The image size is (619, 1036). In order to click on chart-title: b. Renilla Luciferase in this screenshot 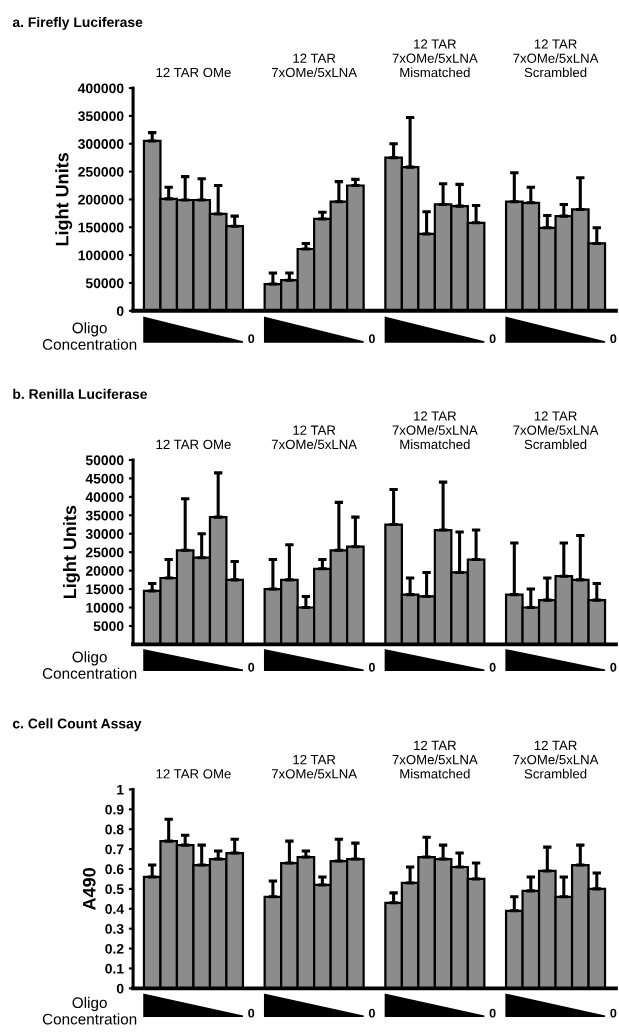, I will do `click(80, 394)`.